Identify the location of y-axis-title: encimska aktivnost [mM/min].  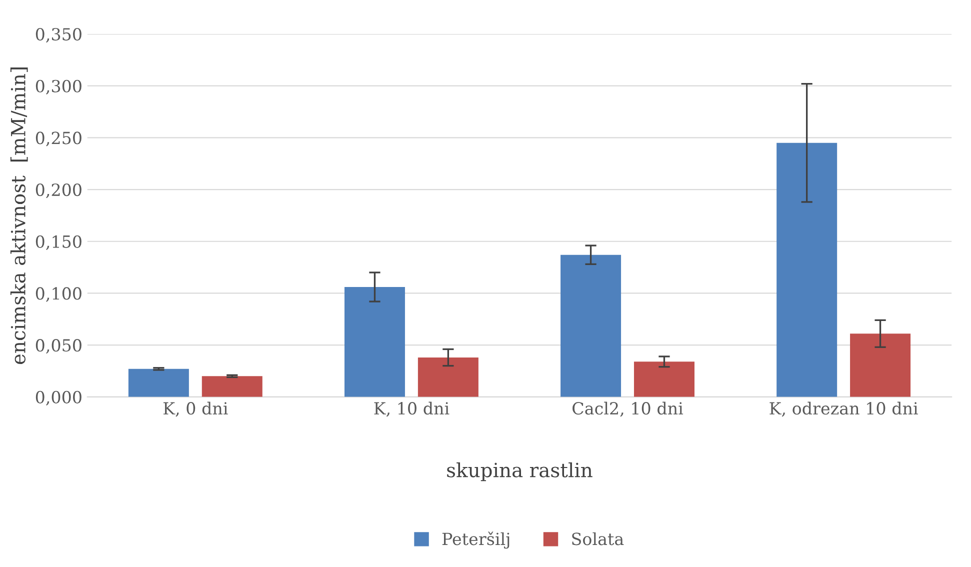
(19, 216).